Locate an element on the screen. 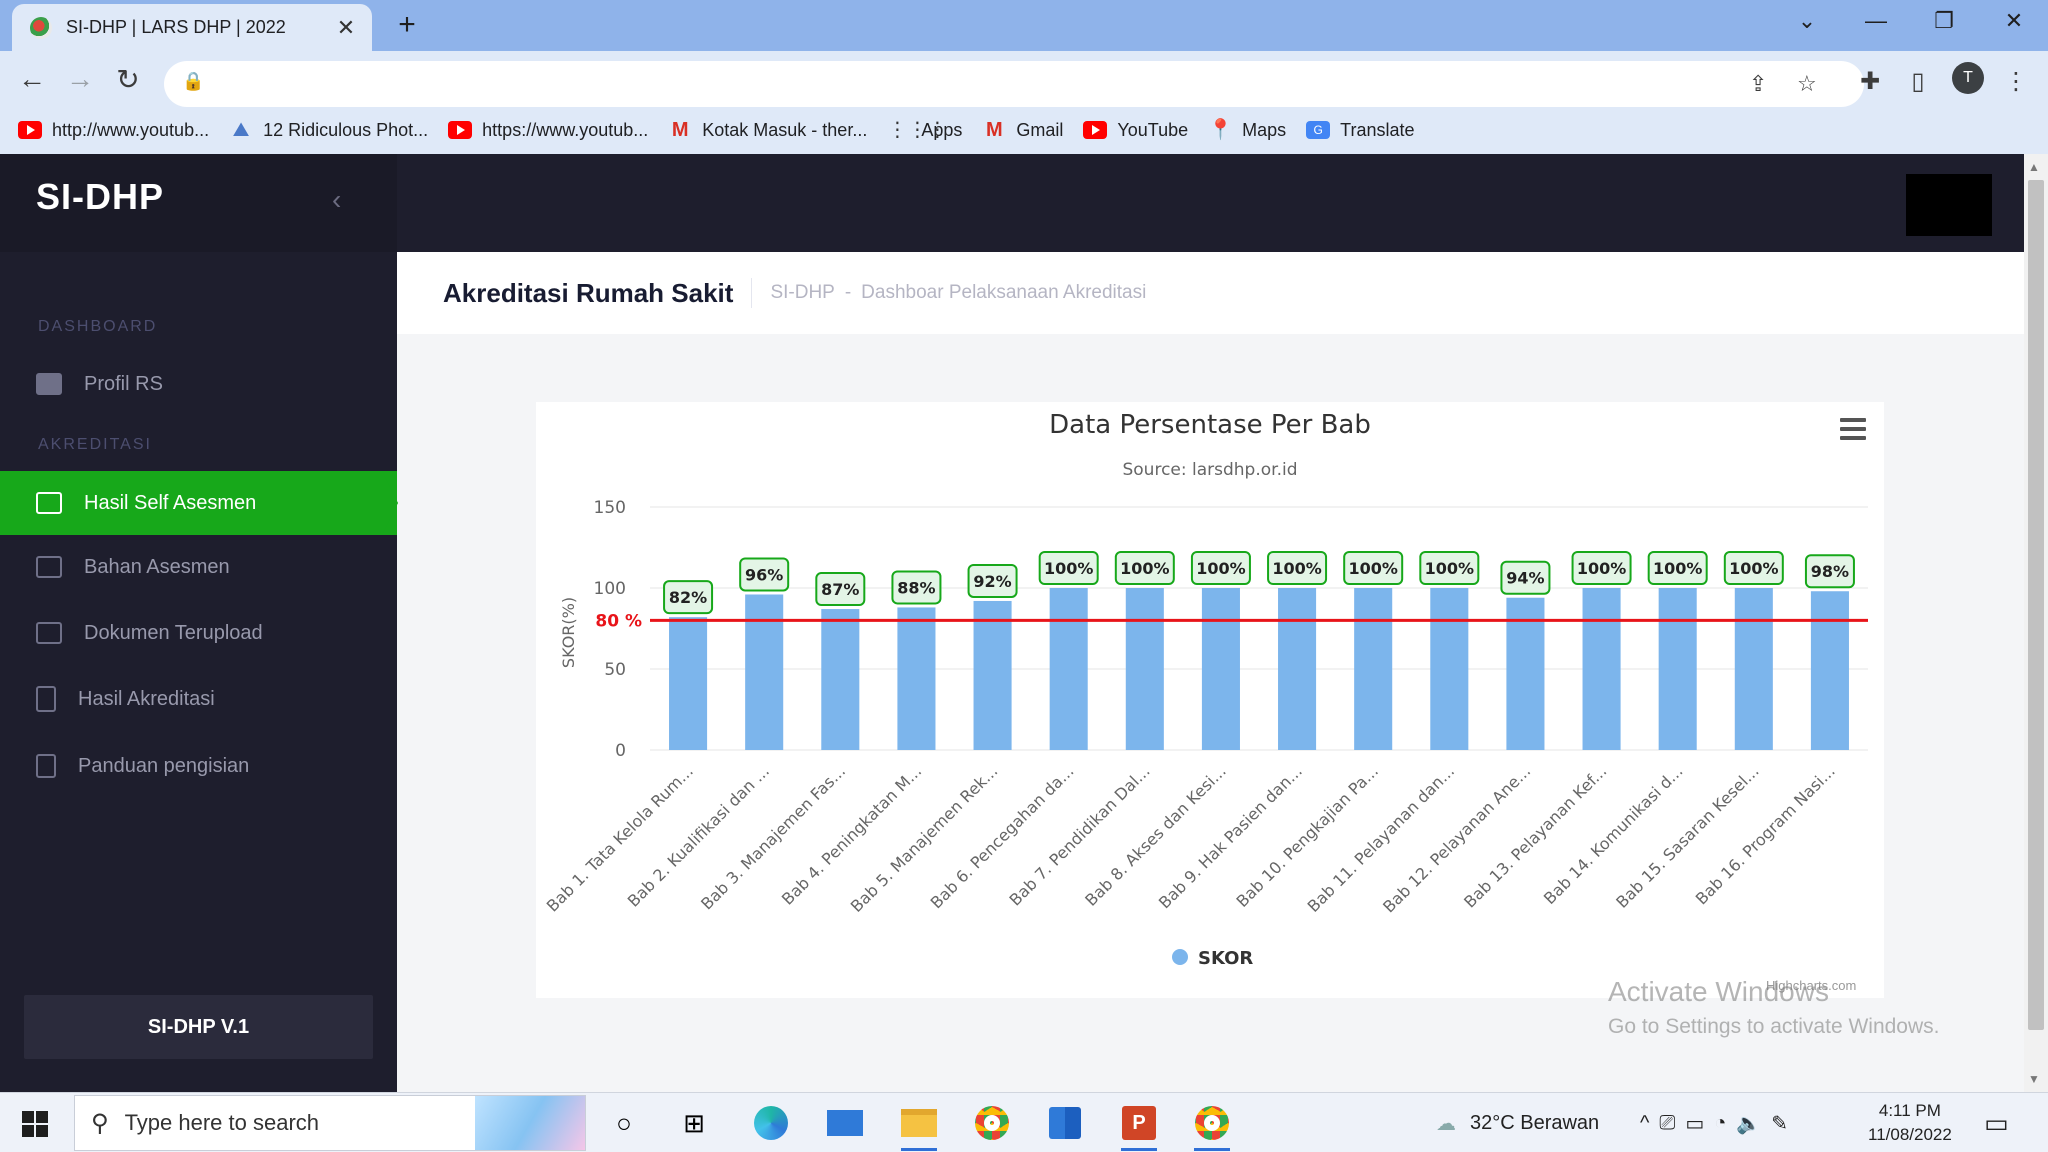  forward-icon: → is located at coordinates (80, 78).